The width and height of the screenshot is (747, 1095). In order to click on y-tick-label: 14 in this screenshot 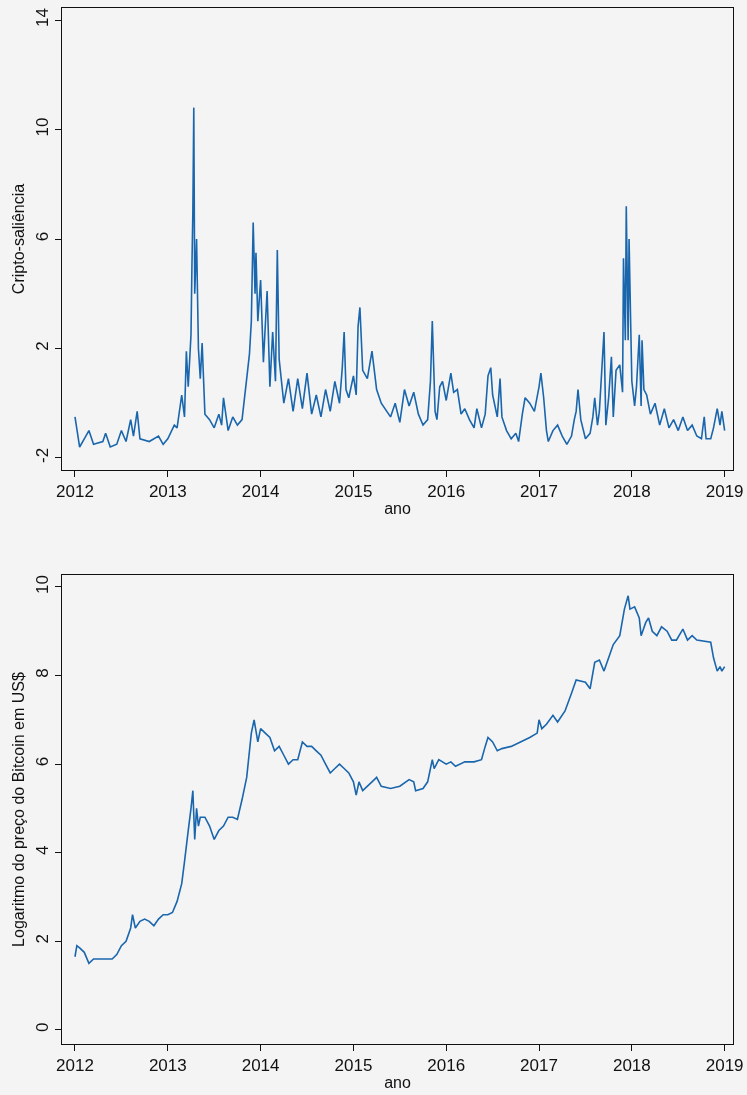, I will do `click(43, 17)`.